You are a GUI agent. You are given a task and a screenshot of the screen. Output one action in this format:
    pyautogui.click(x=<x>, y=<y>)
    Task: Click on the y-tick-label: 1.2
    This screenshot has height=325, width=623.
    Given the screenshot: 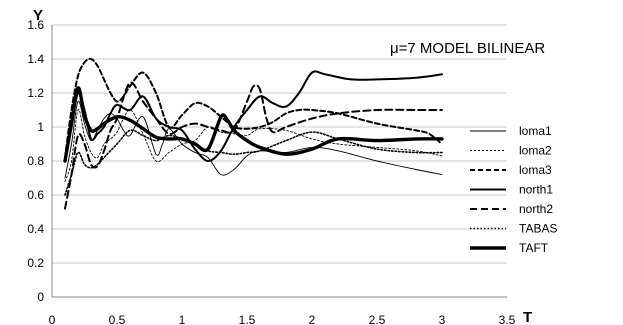 What is the action you would take?
    pyautogui.click(x=35, y=93)
    